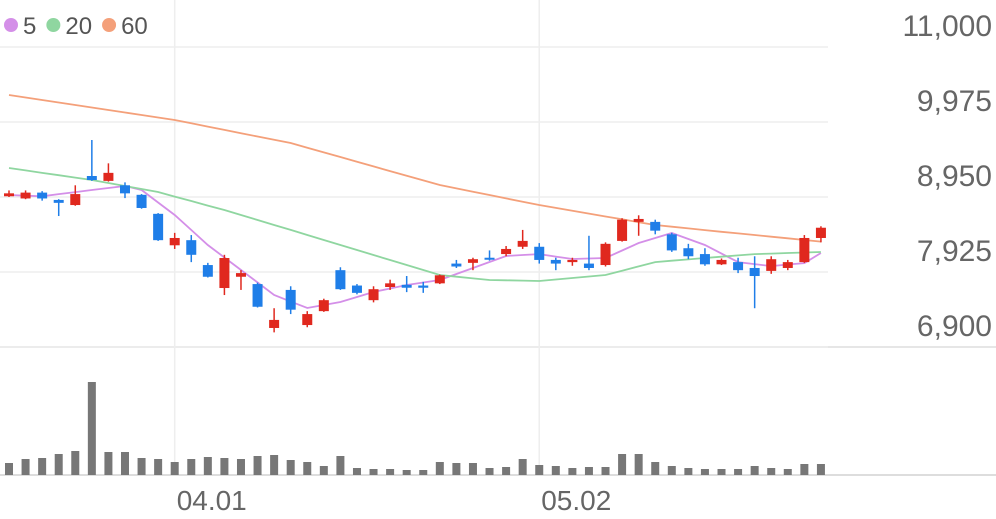 This screenshot has width=996, height=519. I want to click on x-tick-label: 05.02, so click(576, 500).